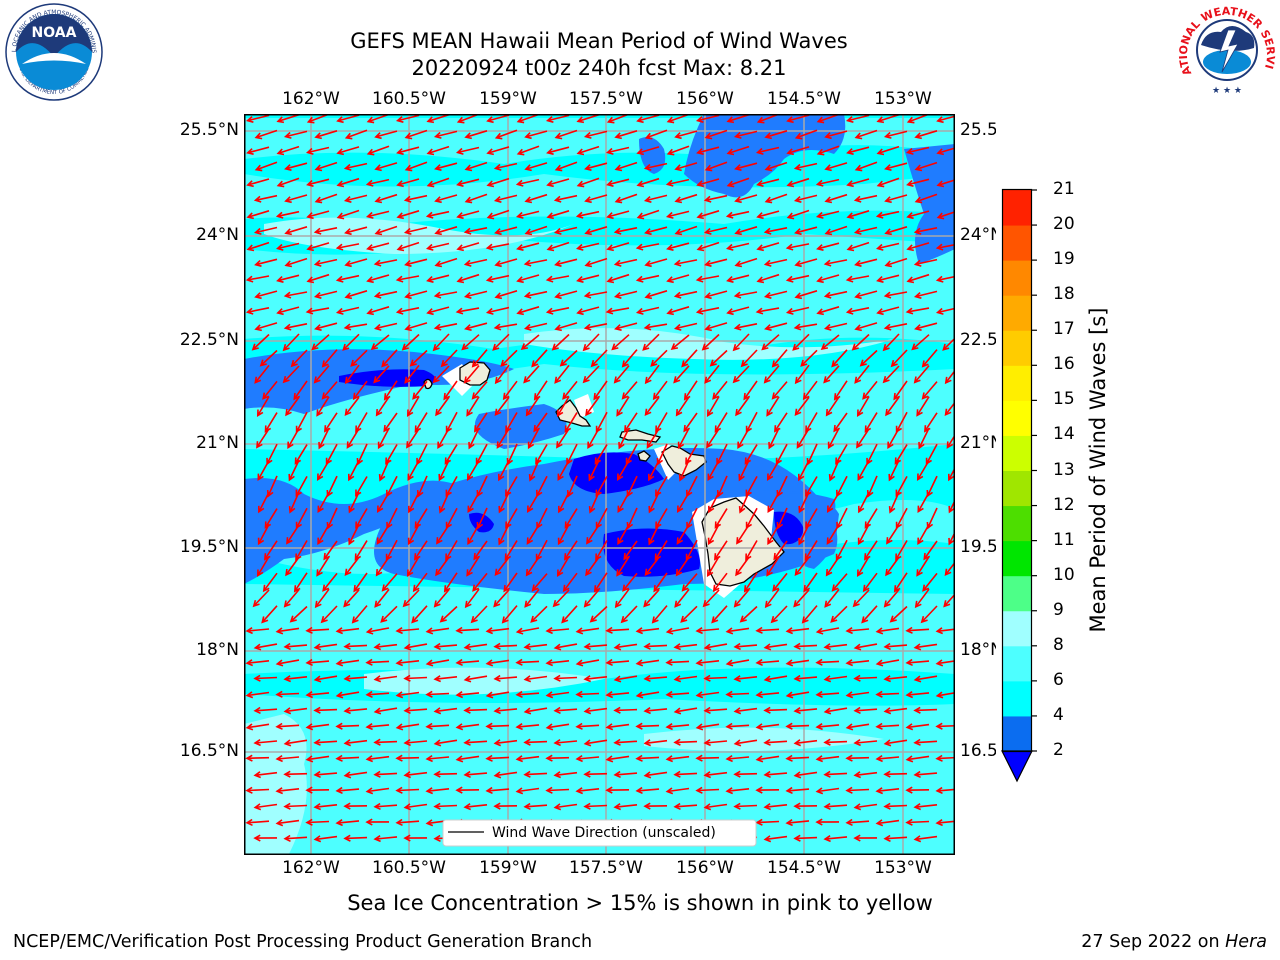 The width and height of the screenshot is (1280, 960). I want to click on colorbar-tick-label: 8, so click(1058, 644).